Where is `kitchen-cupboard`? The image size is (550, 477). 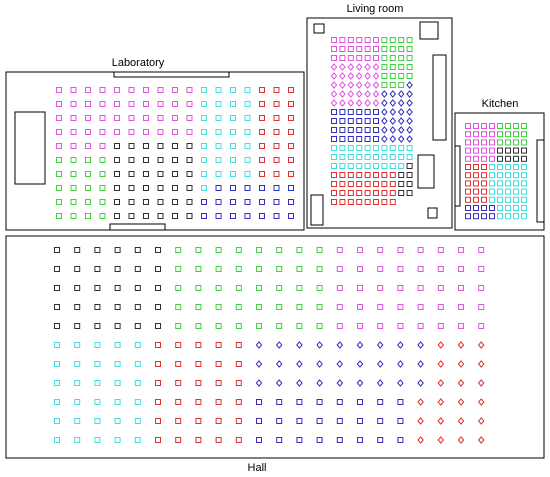
kitchen-cupboard is located at coordinates (540, 181).